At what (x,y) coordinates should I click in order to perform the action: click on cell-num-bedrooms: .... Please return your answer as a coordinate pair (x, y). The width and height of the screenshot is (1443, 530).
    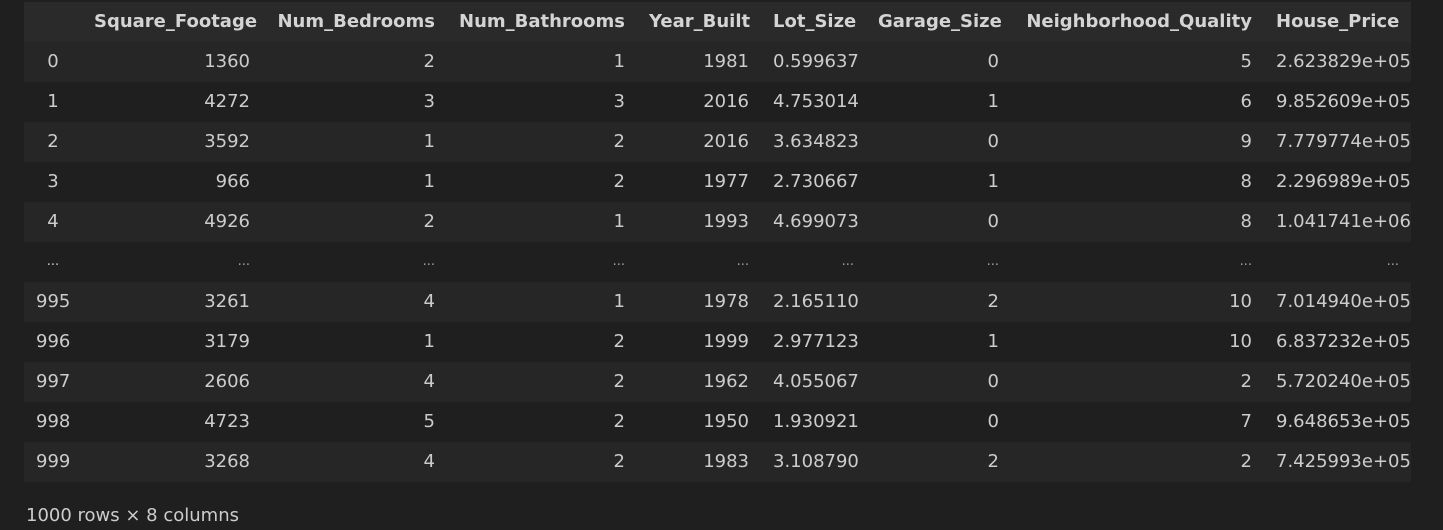
    Looking at the image, I should click on (354, 262).